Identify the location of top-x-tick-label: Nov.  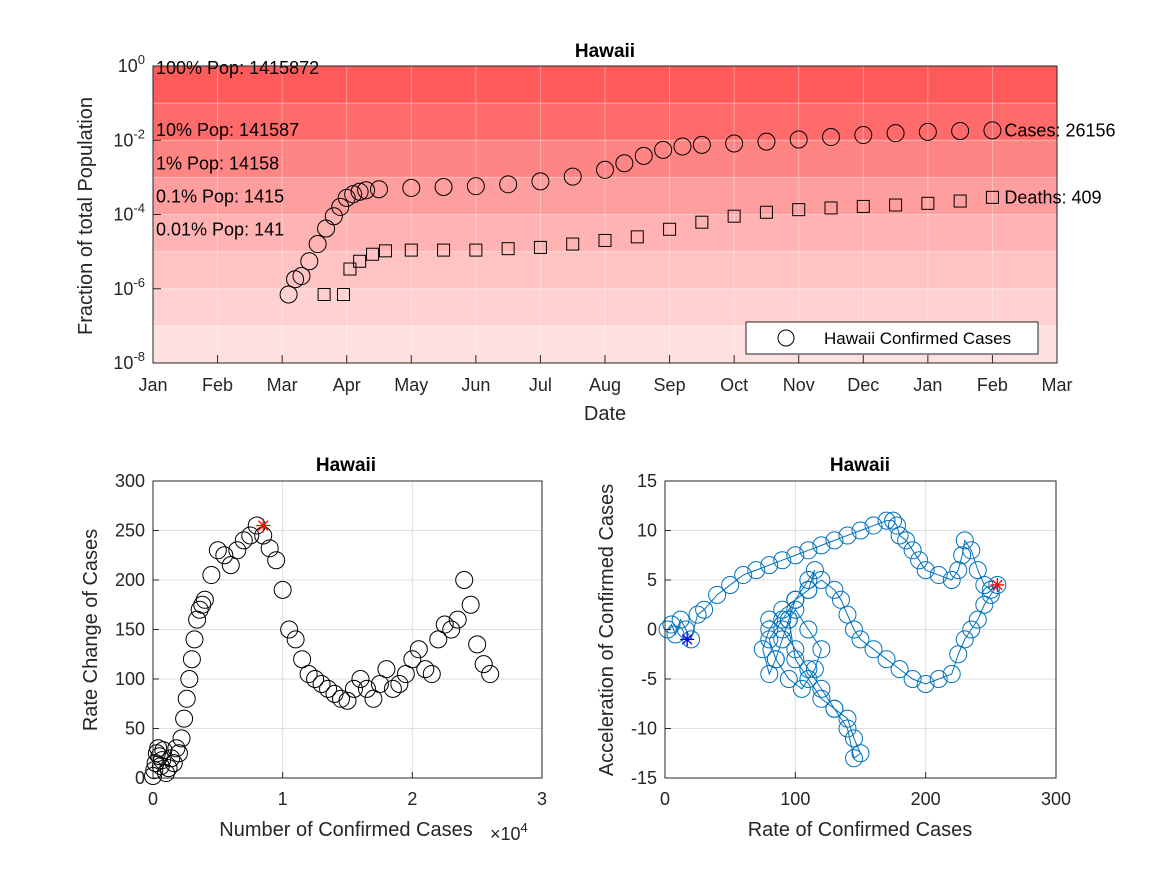
(799, 385).